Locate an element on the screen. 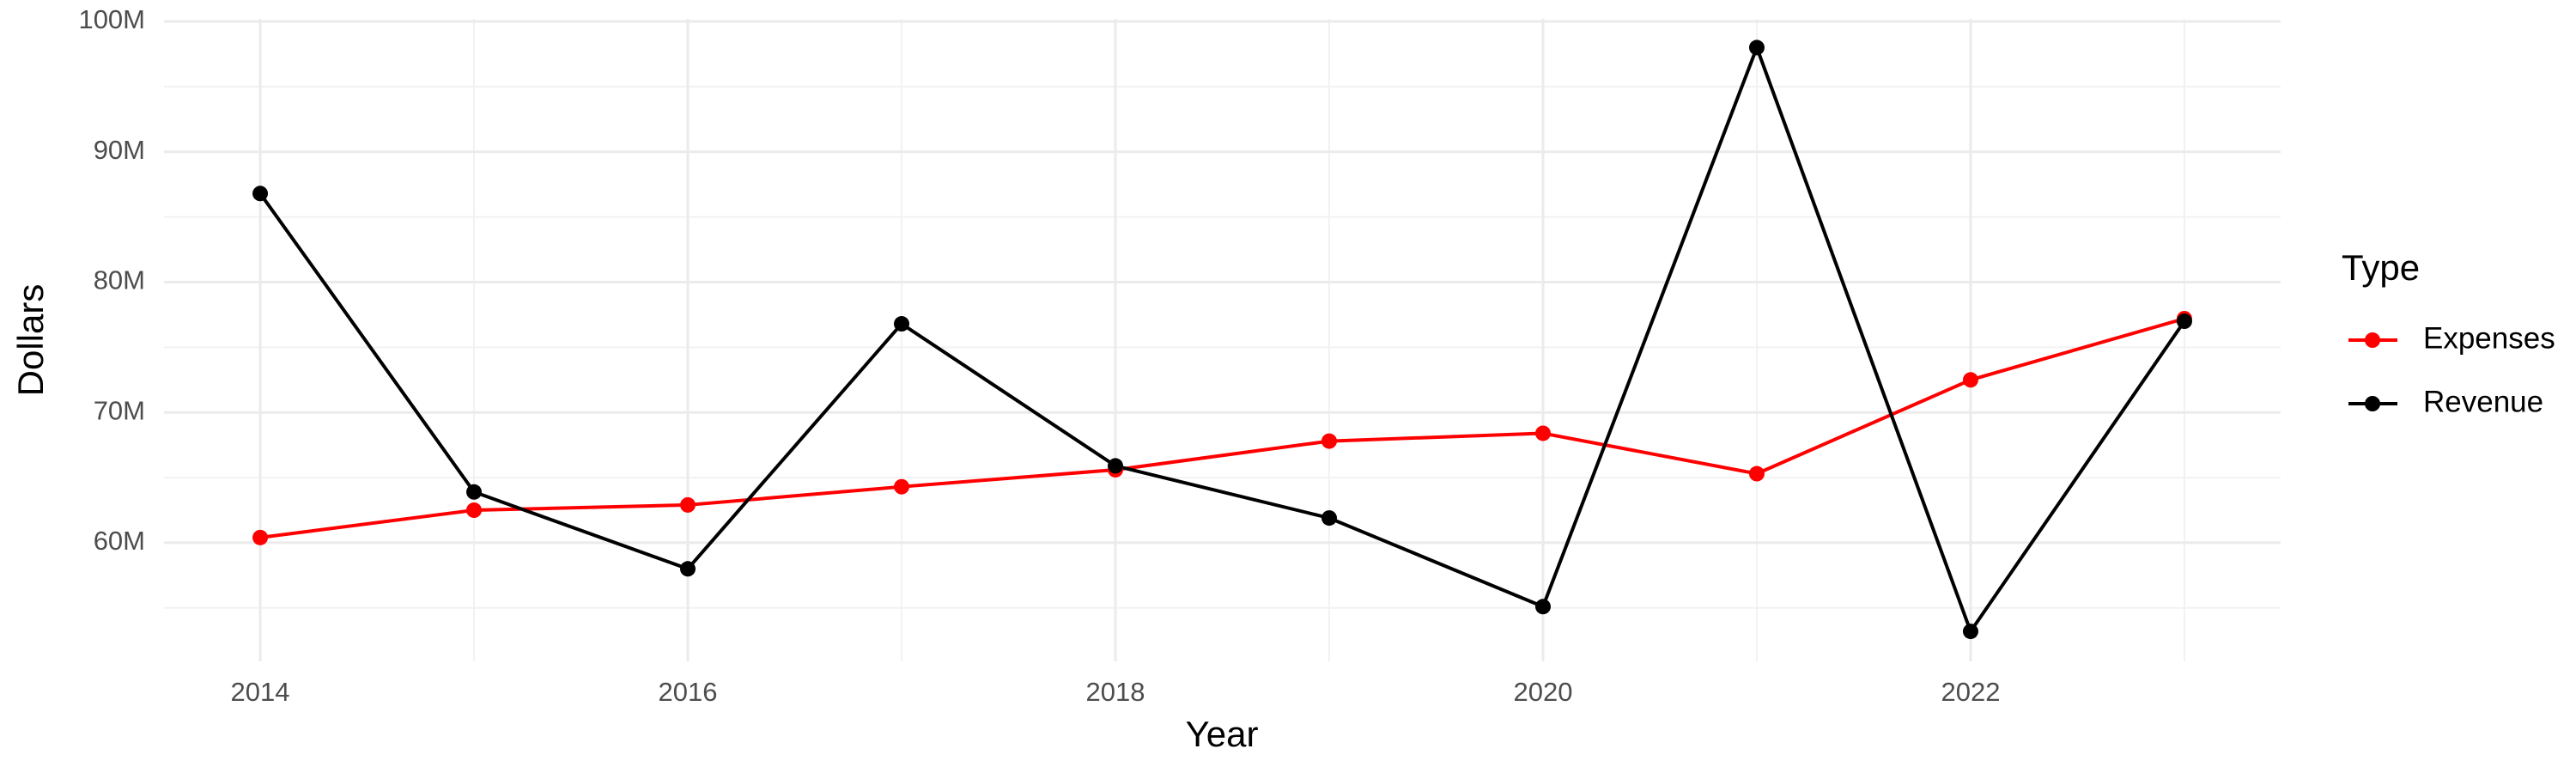  legend-label: Expenses is located at coordinates (2489, 338).